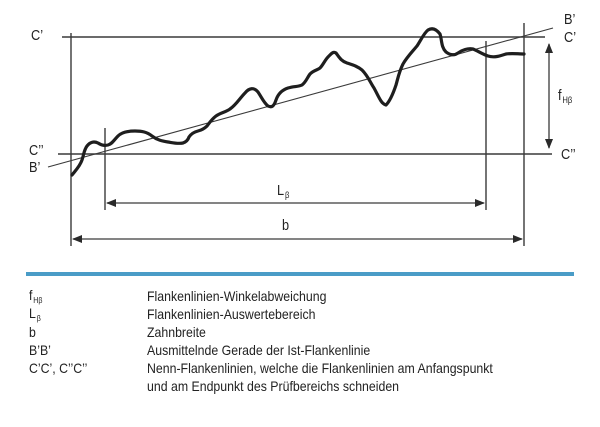 The width and height of the screenshot is (600, 427). What do you see at coordinates (565, 96) in the screenshot?
I see `label-f-h-beta: fHβ` at bounding box center [565, 96].